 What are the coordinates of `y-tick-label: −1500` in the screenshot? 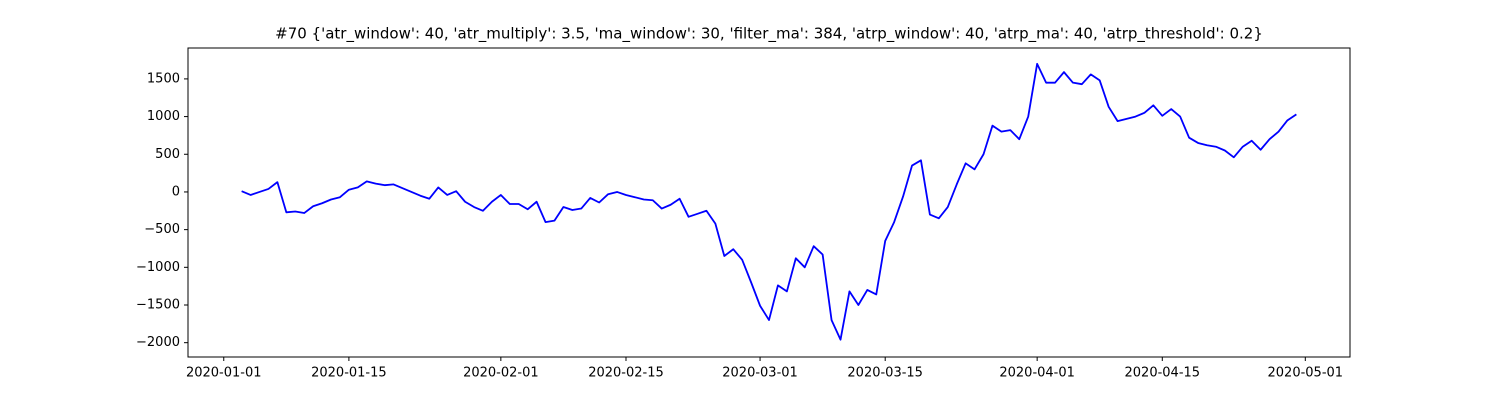 It's located at (158, 304).